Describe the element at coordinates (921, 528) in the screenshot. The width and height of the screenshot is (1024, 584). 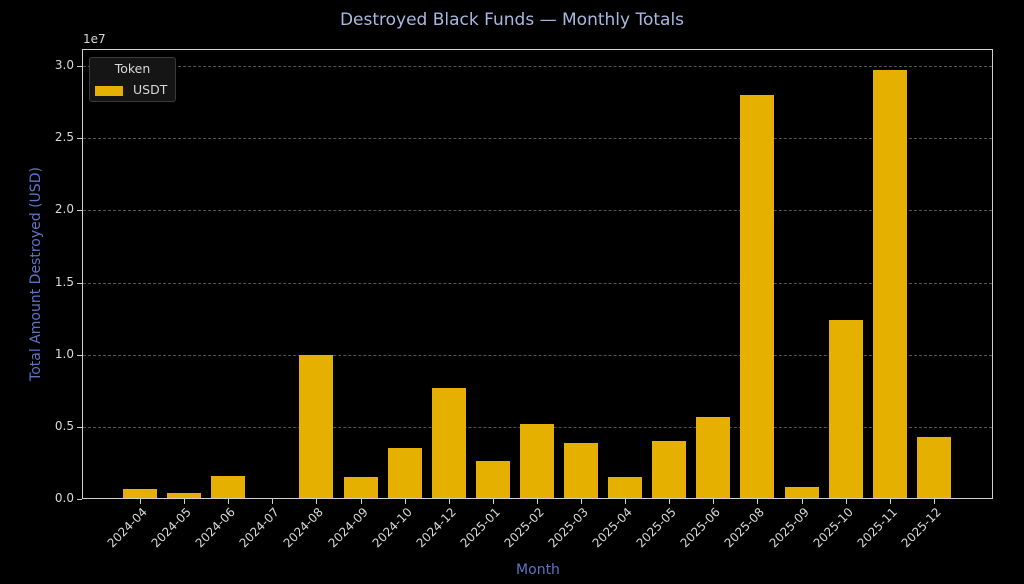
I see `x-tick-label: 2025-12` at that location.